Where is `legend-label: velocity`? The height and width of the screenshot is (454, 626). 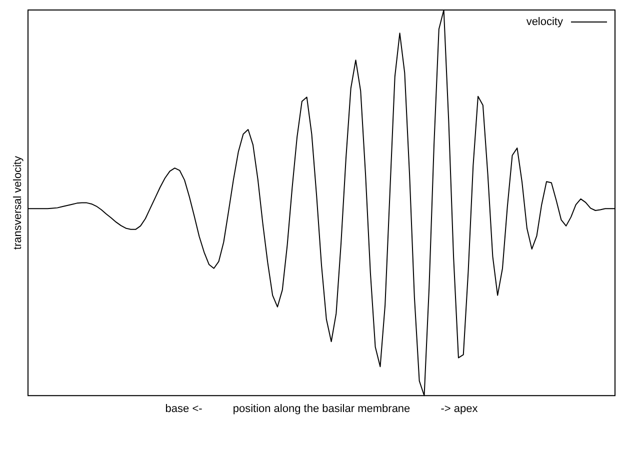 legend-label: velocity is located at coordinates (545, 22).